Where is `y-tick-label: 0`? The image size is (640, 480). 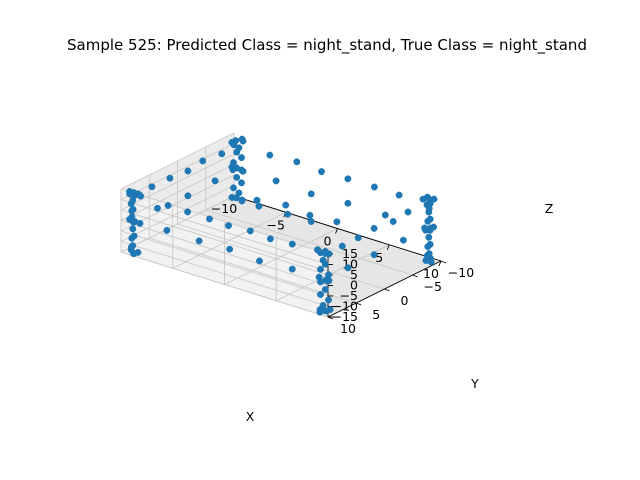 y-tick-label: 0 is located at coordinates (405, 300).